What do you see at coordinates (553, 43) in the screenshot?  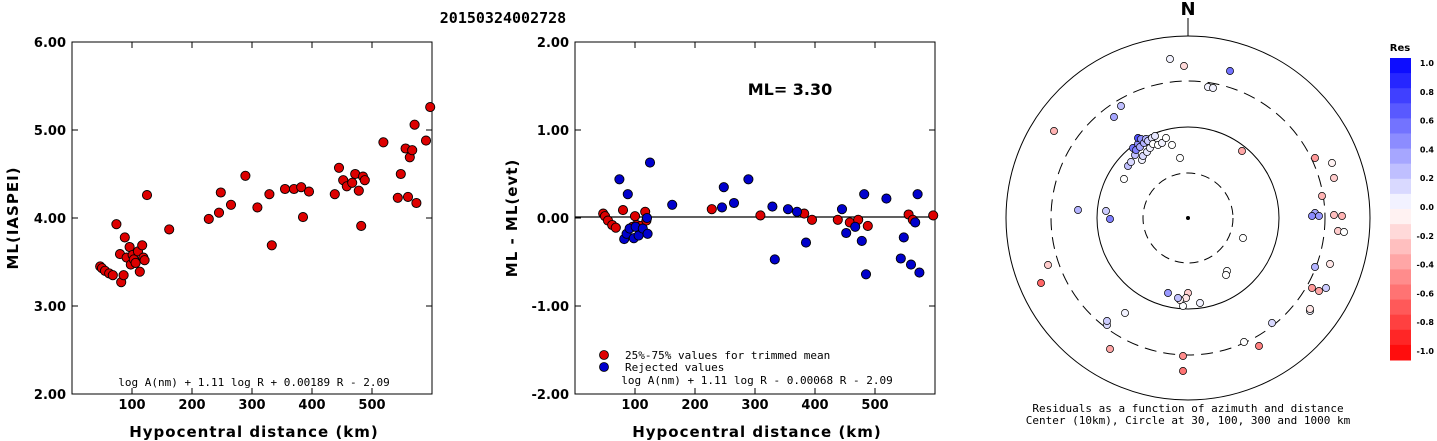 I see `y-tick-label: 2.00` at bounding box center [553, 43].